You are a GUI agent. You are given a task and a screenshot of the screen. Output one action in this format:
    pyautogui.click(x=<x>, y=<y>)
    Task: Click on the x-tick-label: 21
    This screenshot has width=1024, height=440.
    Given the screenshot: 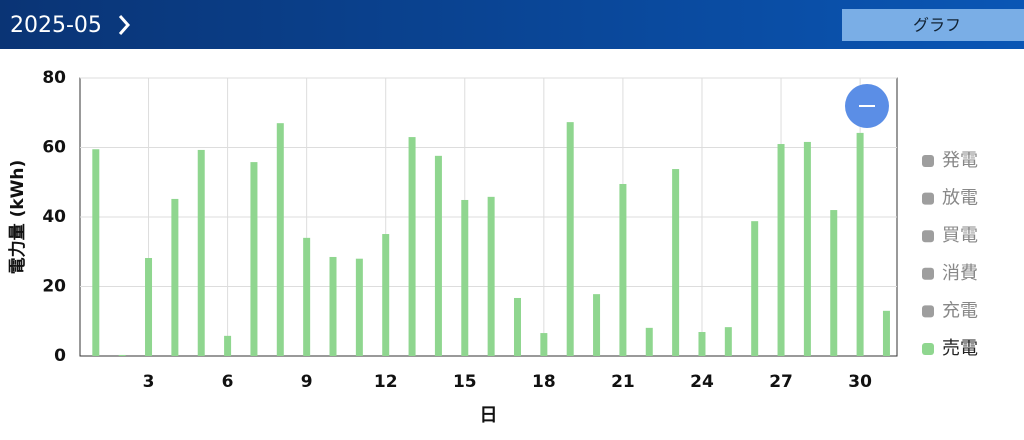 What is the action you would take?
    pyautogui.click(x=623, y=382)
    